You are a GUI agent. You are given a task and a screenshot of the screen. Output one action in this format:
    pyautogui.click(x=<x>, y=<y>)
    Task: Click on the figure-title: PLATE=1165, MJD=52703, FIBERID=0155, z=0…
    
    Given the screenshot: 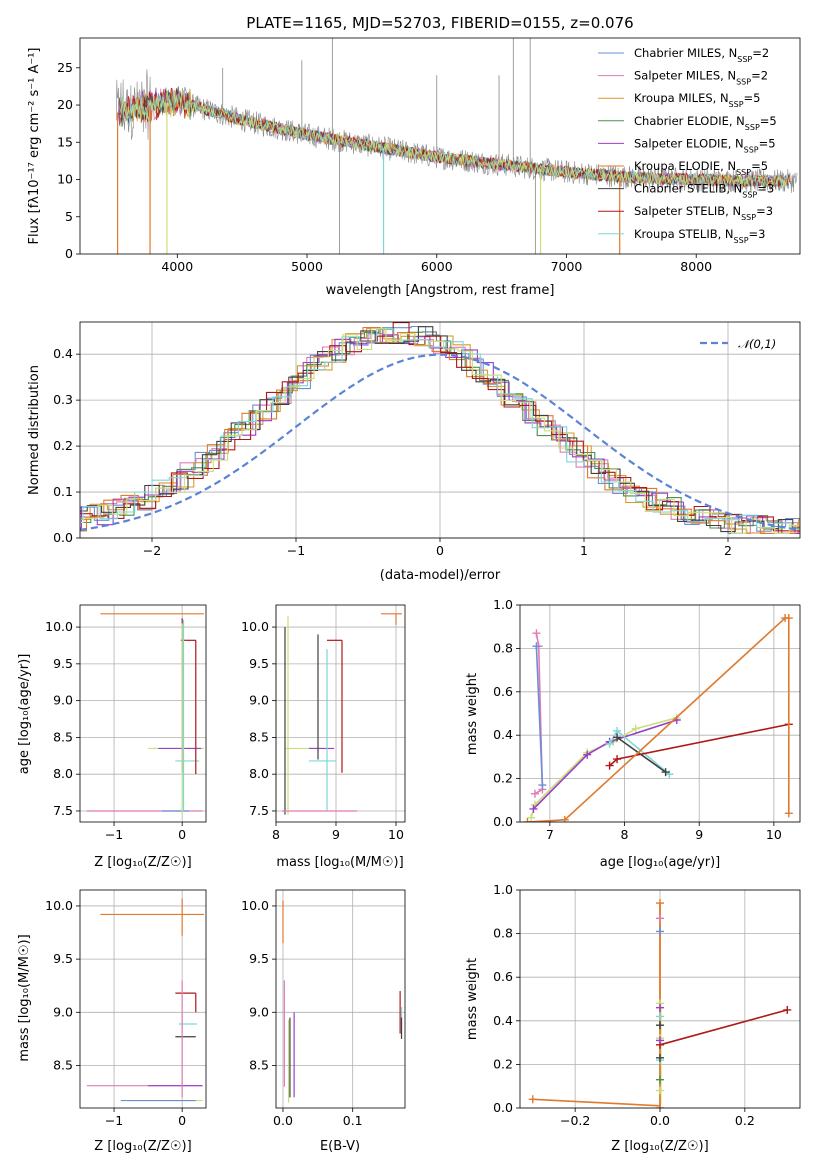 What is the action you would take?
    pyautogui.click(x=439, y=23)
    